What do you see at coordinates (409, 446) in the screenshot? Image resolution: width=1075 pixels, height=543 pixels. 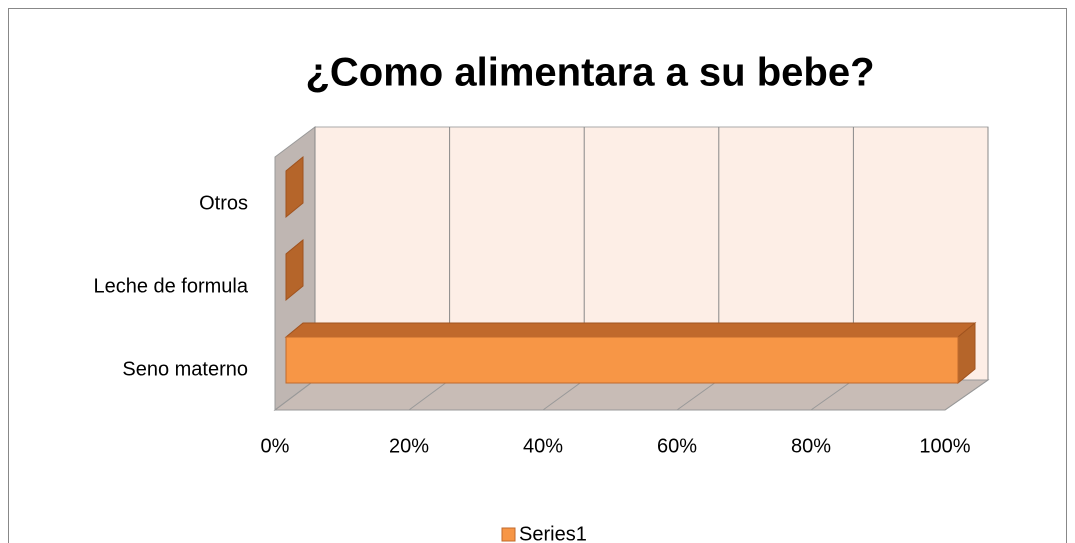 I see `x-tick-label: 20%` at bounding box center [409, 446].